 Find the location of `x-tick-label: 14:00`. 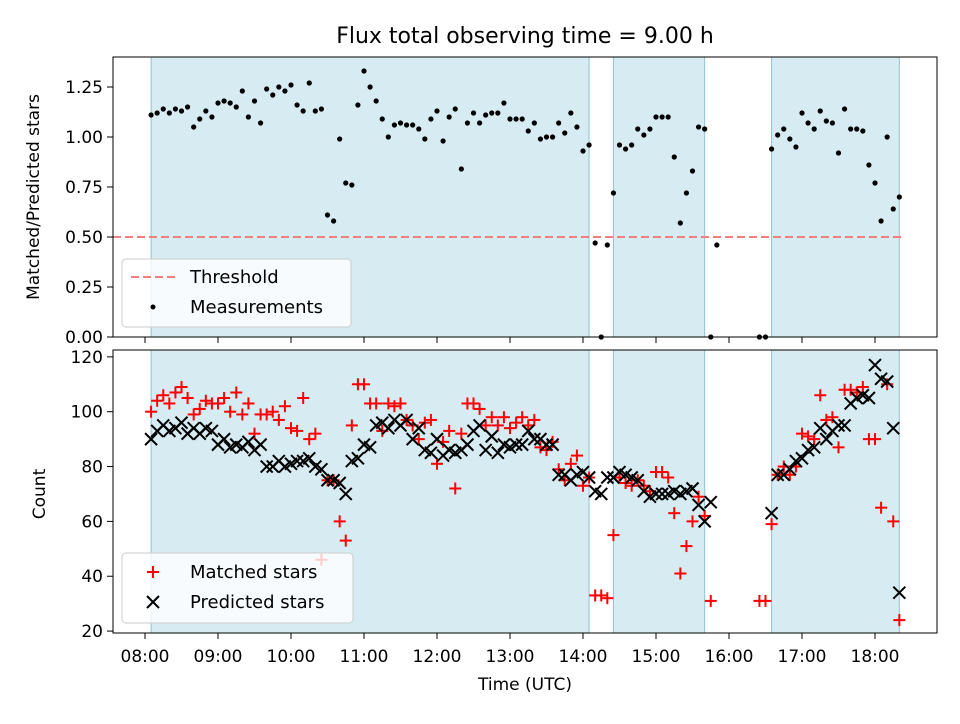

x-tick-label: 14:00 is located at coordinates (583, 657).